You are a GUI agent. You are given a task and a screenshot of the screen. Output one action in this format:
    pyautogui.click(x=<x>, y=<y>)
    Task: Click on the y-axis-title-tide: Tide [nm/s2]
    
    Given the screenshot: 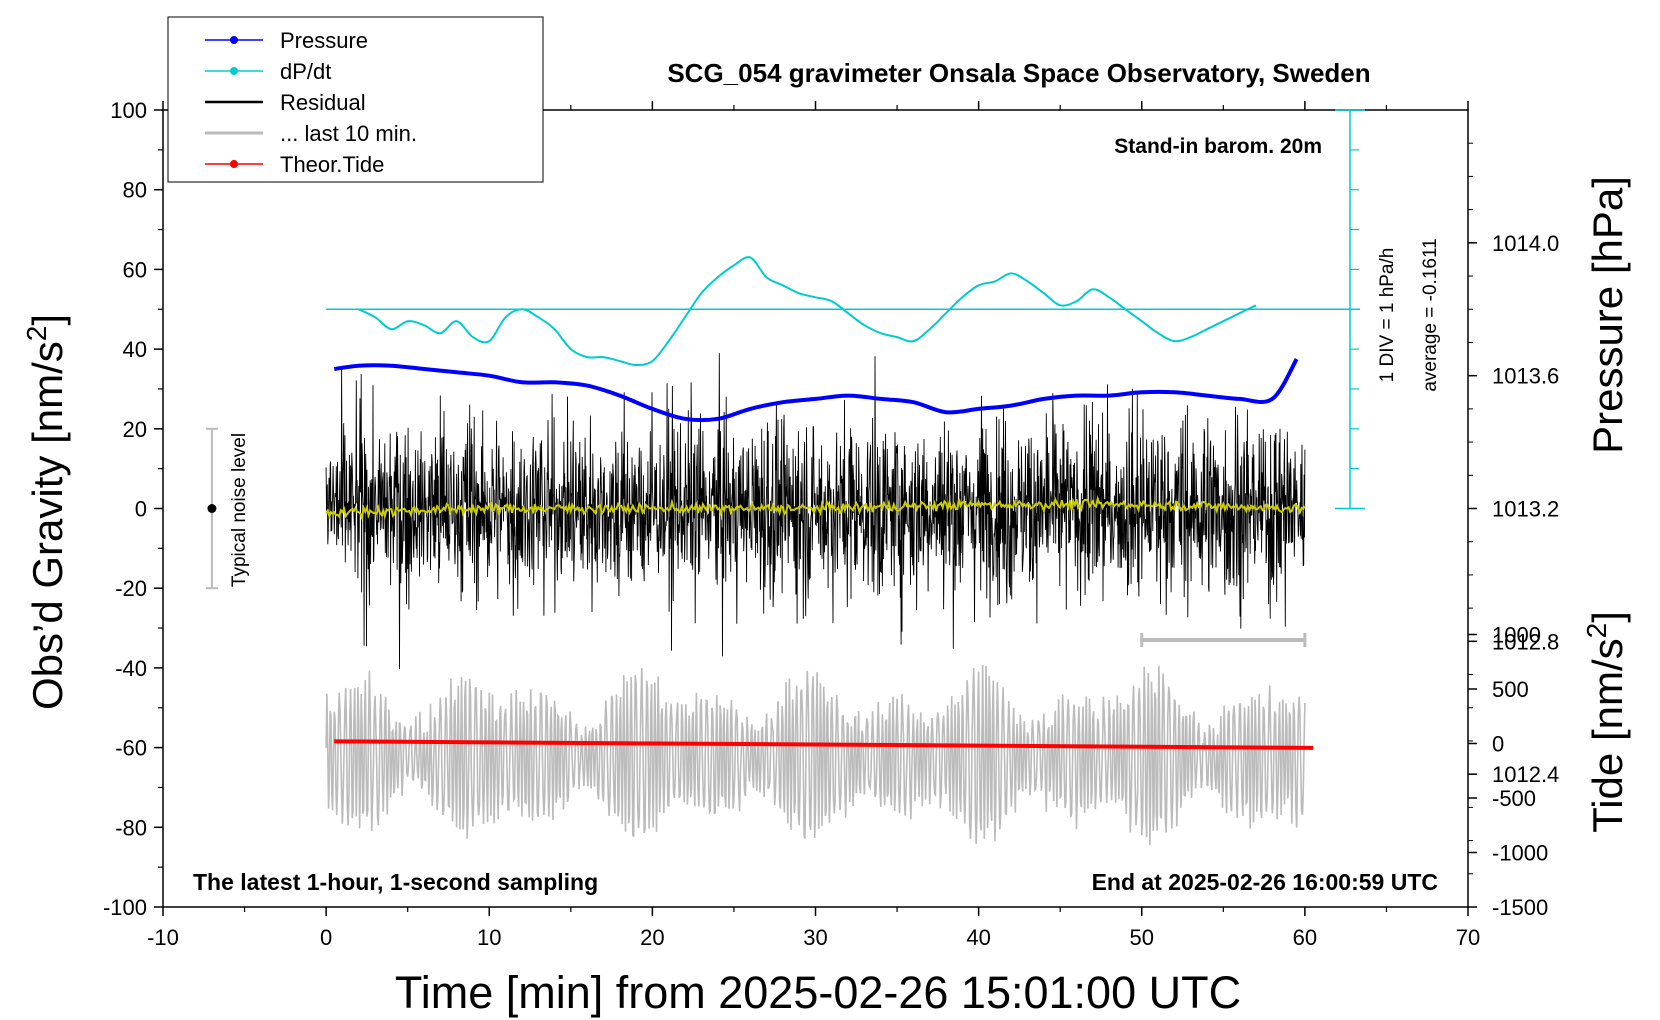 What is the action you would take?
    pyautogui.click(x=1606, y=722)
    